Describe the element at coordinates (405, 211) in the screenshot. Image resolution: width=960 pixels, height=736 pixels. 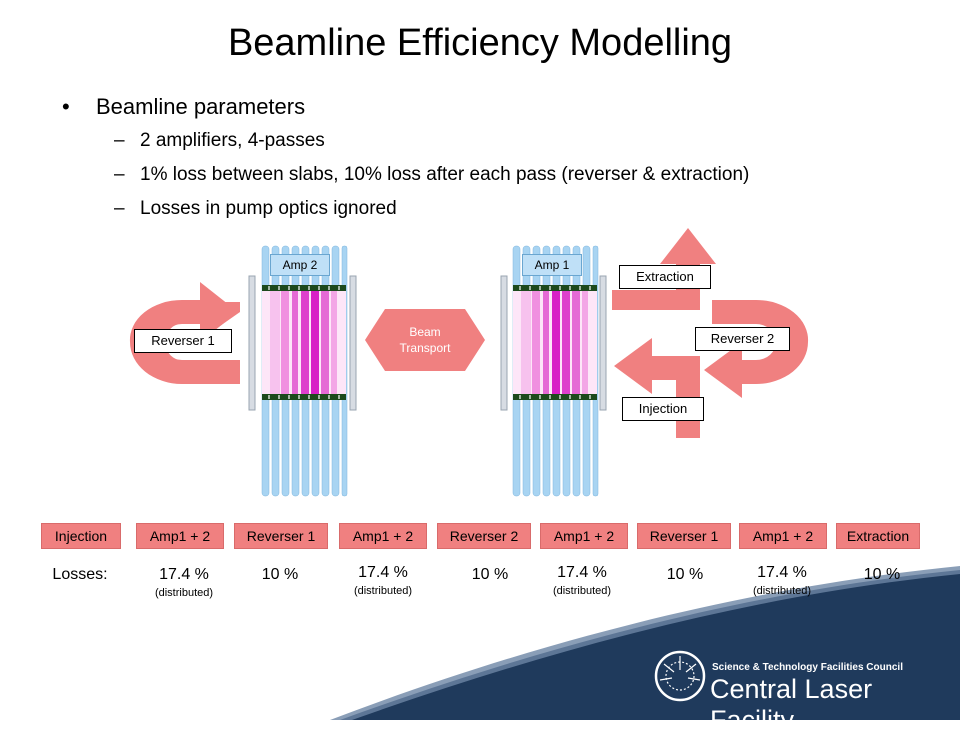
I see `sub-bullet: – Losses in pump optics ignored` at that location.